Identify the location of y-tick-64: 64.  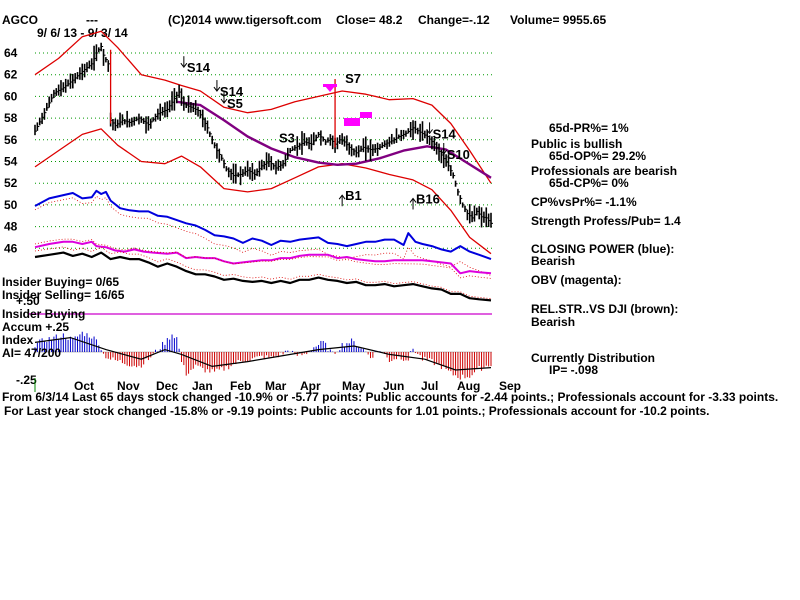
(11, 53).